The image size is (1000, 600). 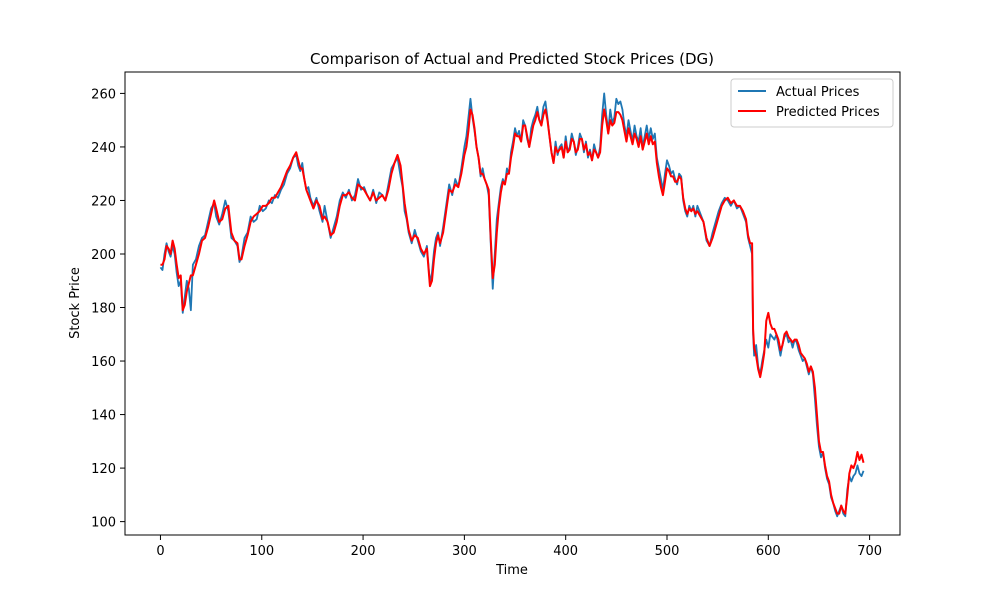 I want to click on legend: Actual Prices Predicted Prices, so click(x=812, y=103).